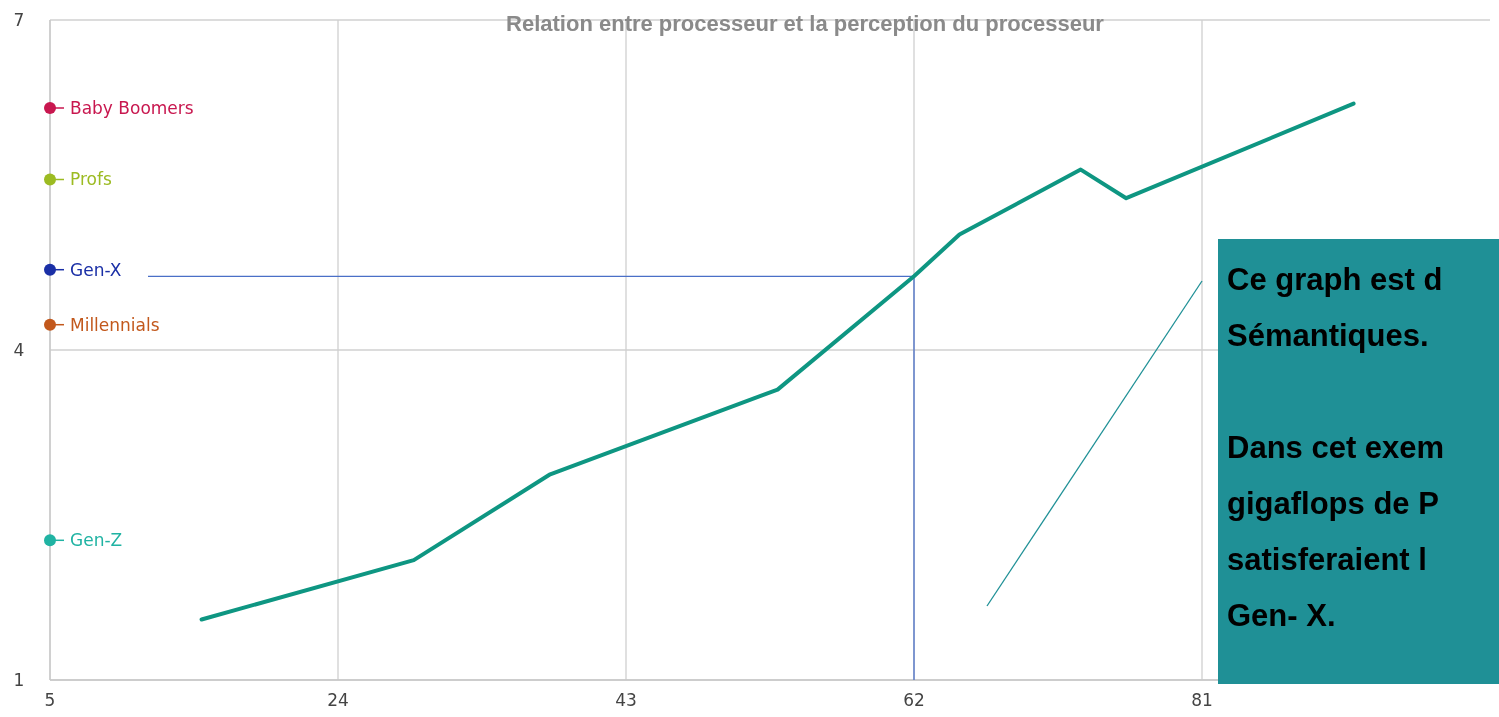 This screenshot has height=717, width=1499. I want to click on series-label: Gen-Z, so click(96, 540).